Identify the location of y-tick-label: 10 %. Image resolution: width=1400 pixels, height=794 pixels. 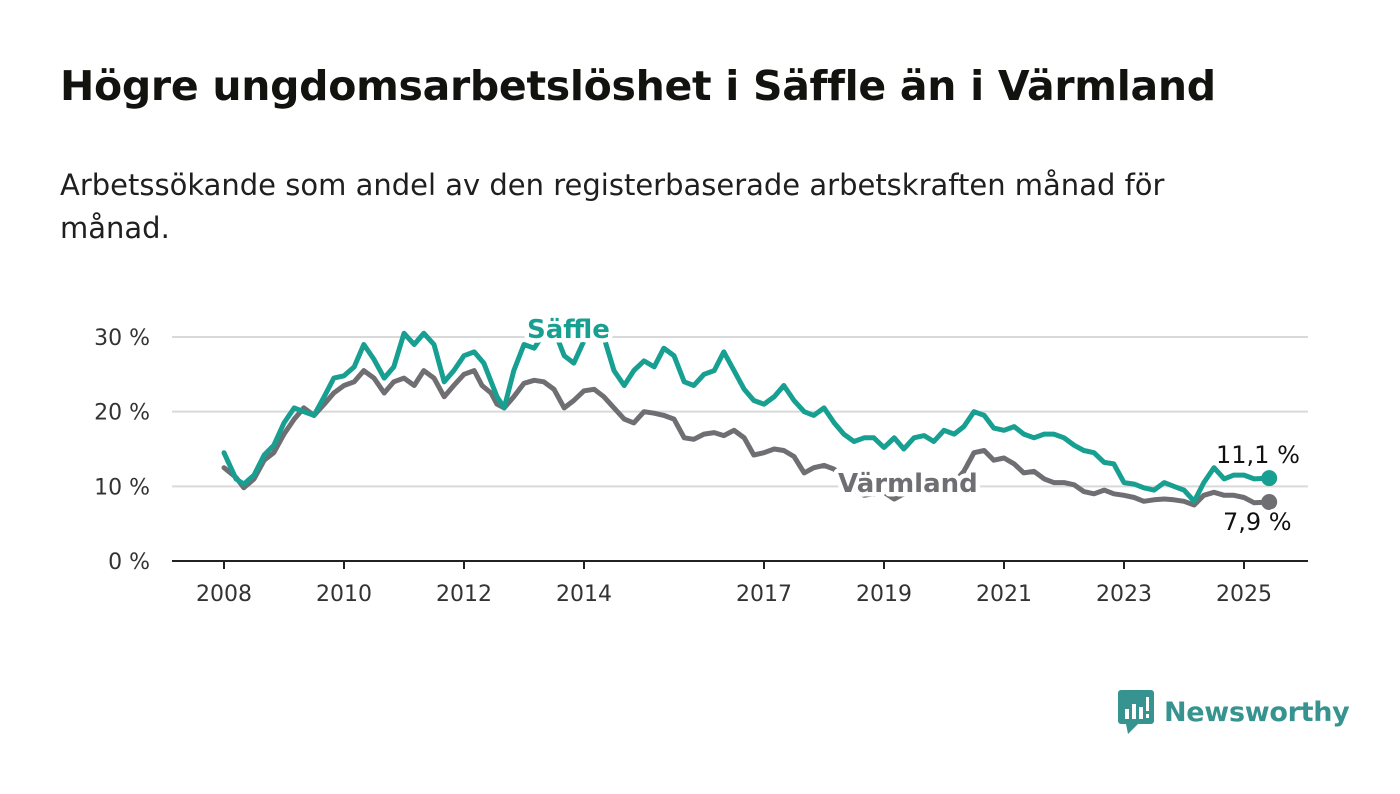
(122, 487).